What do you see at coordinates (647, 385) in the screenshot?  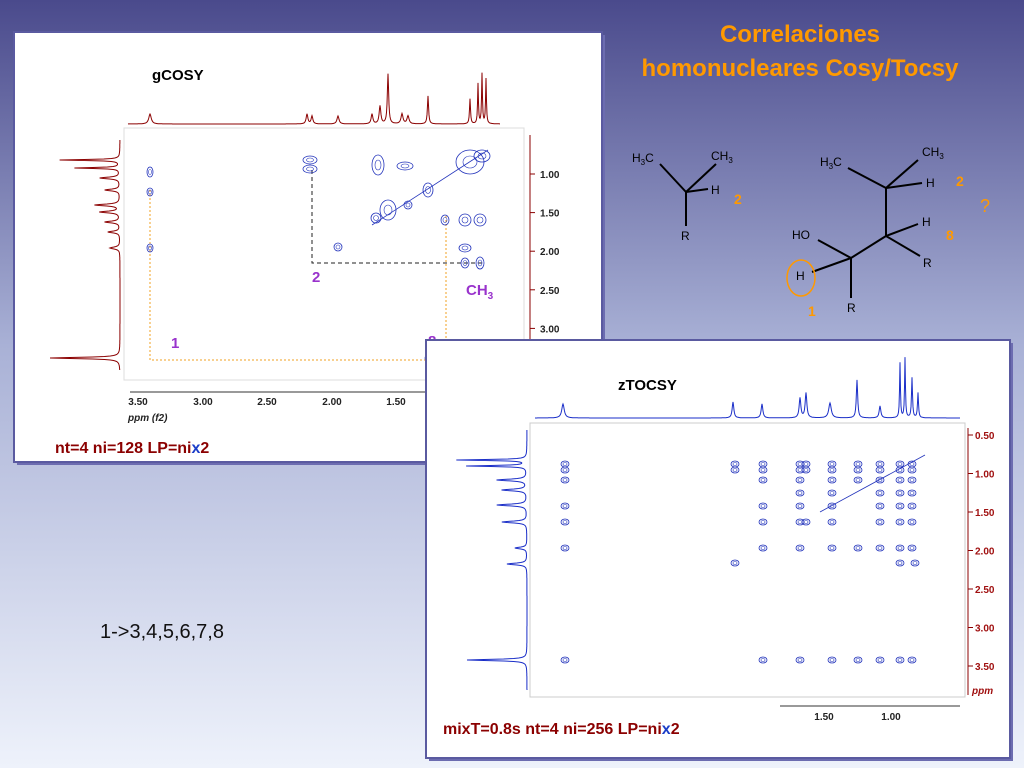 I see `panel-label: zTOCSY` at bounding box center [647, 385].